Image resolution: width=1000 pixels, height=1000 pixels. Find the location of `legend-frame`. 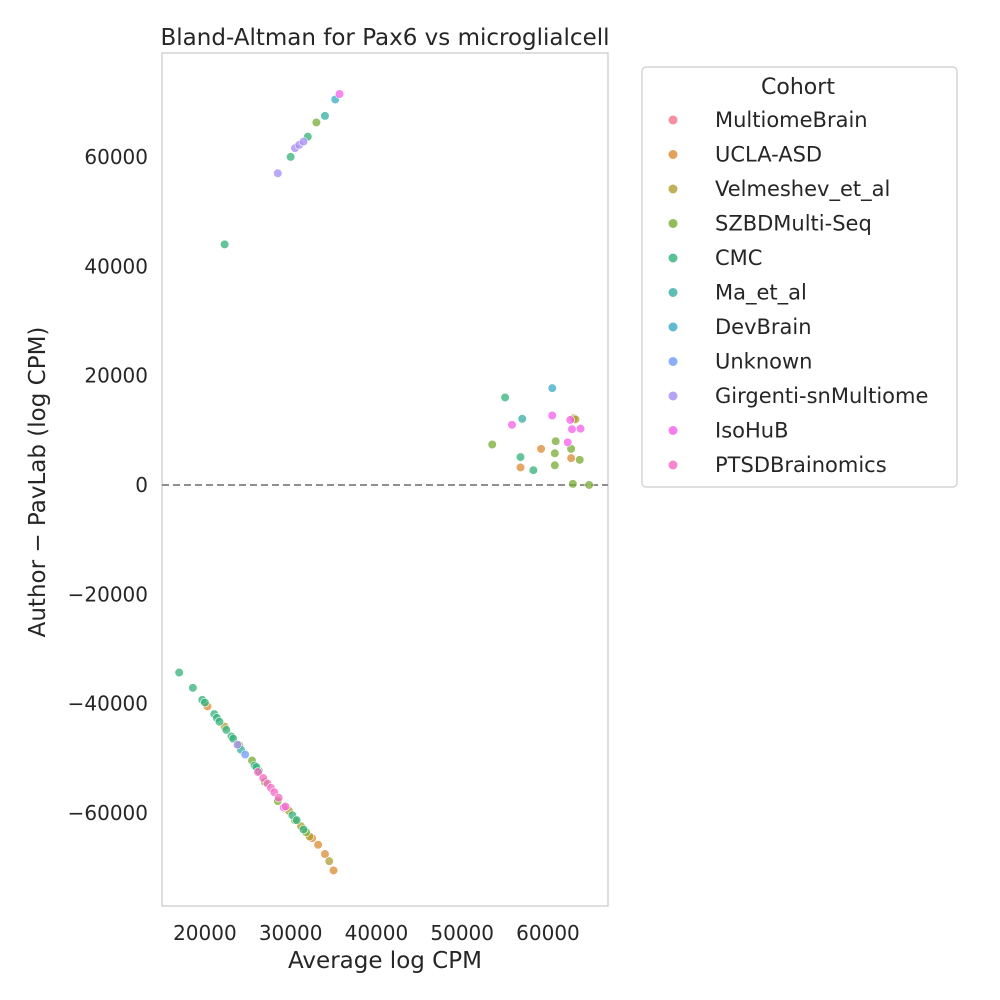

legend-frame is located at coordinates (799, 277).